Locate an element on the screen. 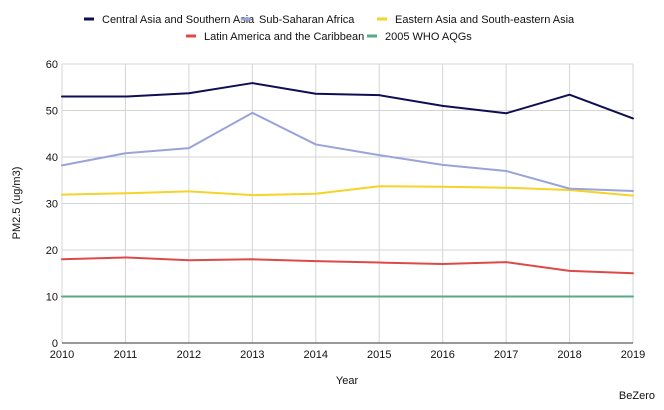 This screenshot has width=664, height=410. x-tick-label: 2013 is located at coordinates (252, 355).